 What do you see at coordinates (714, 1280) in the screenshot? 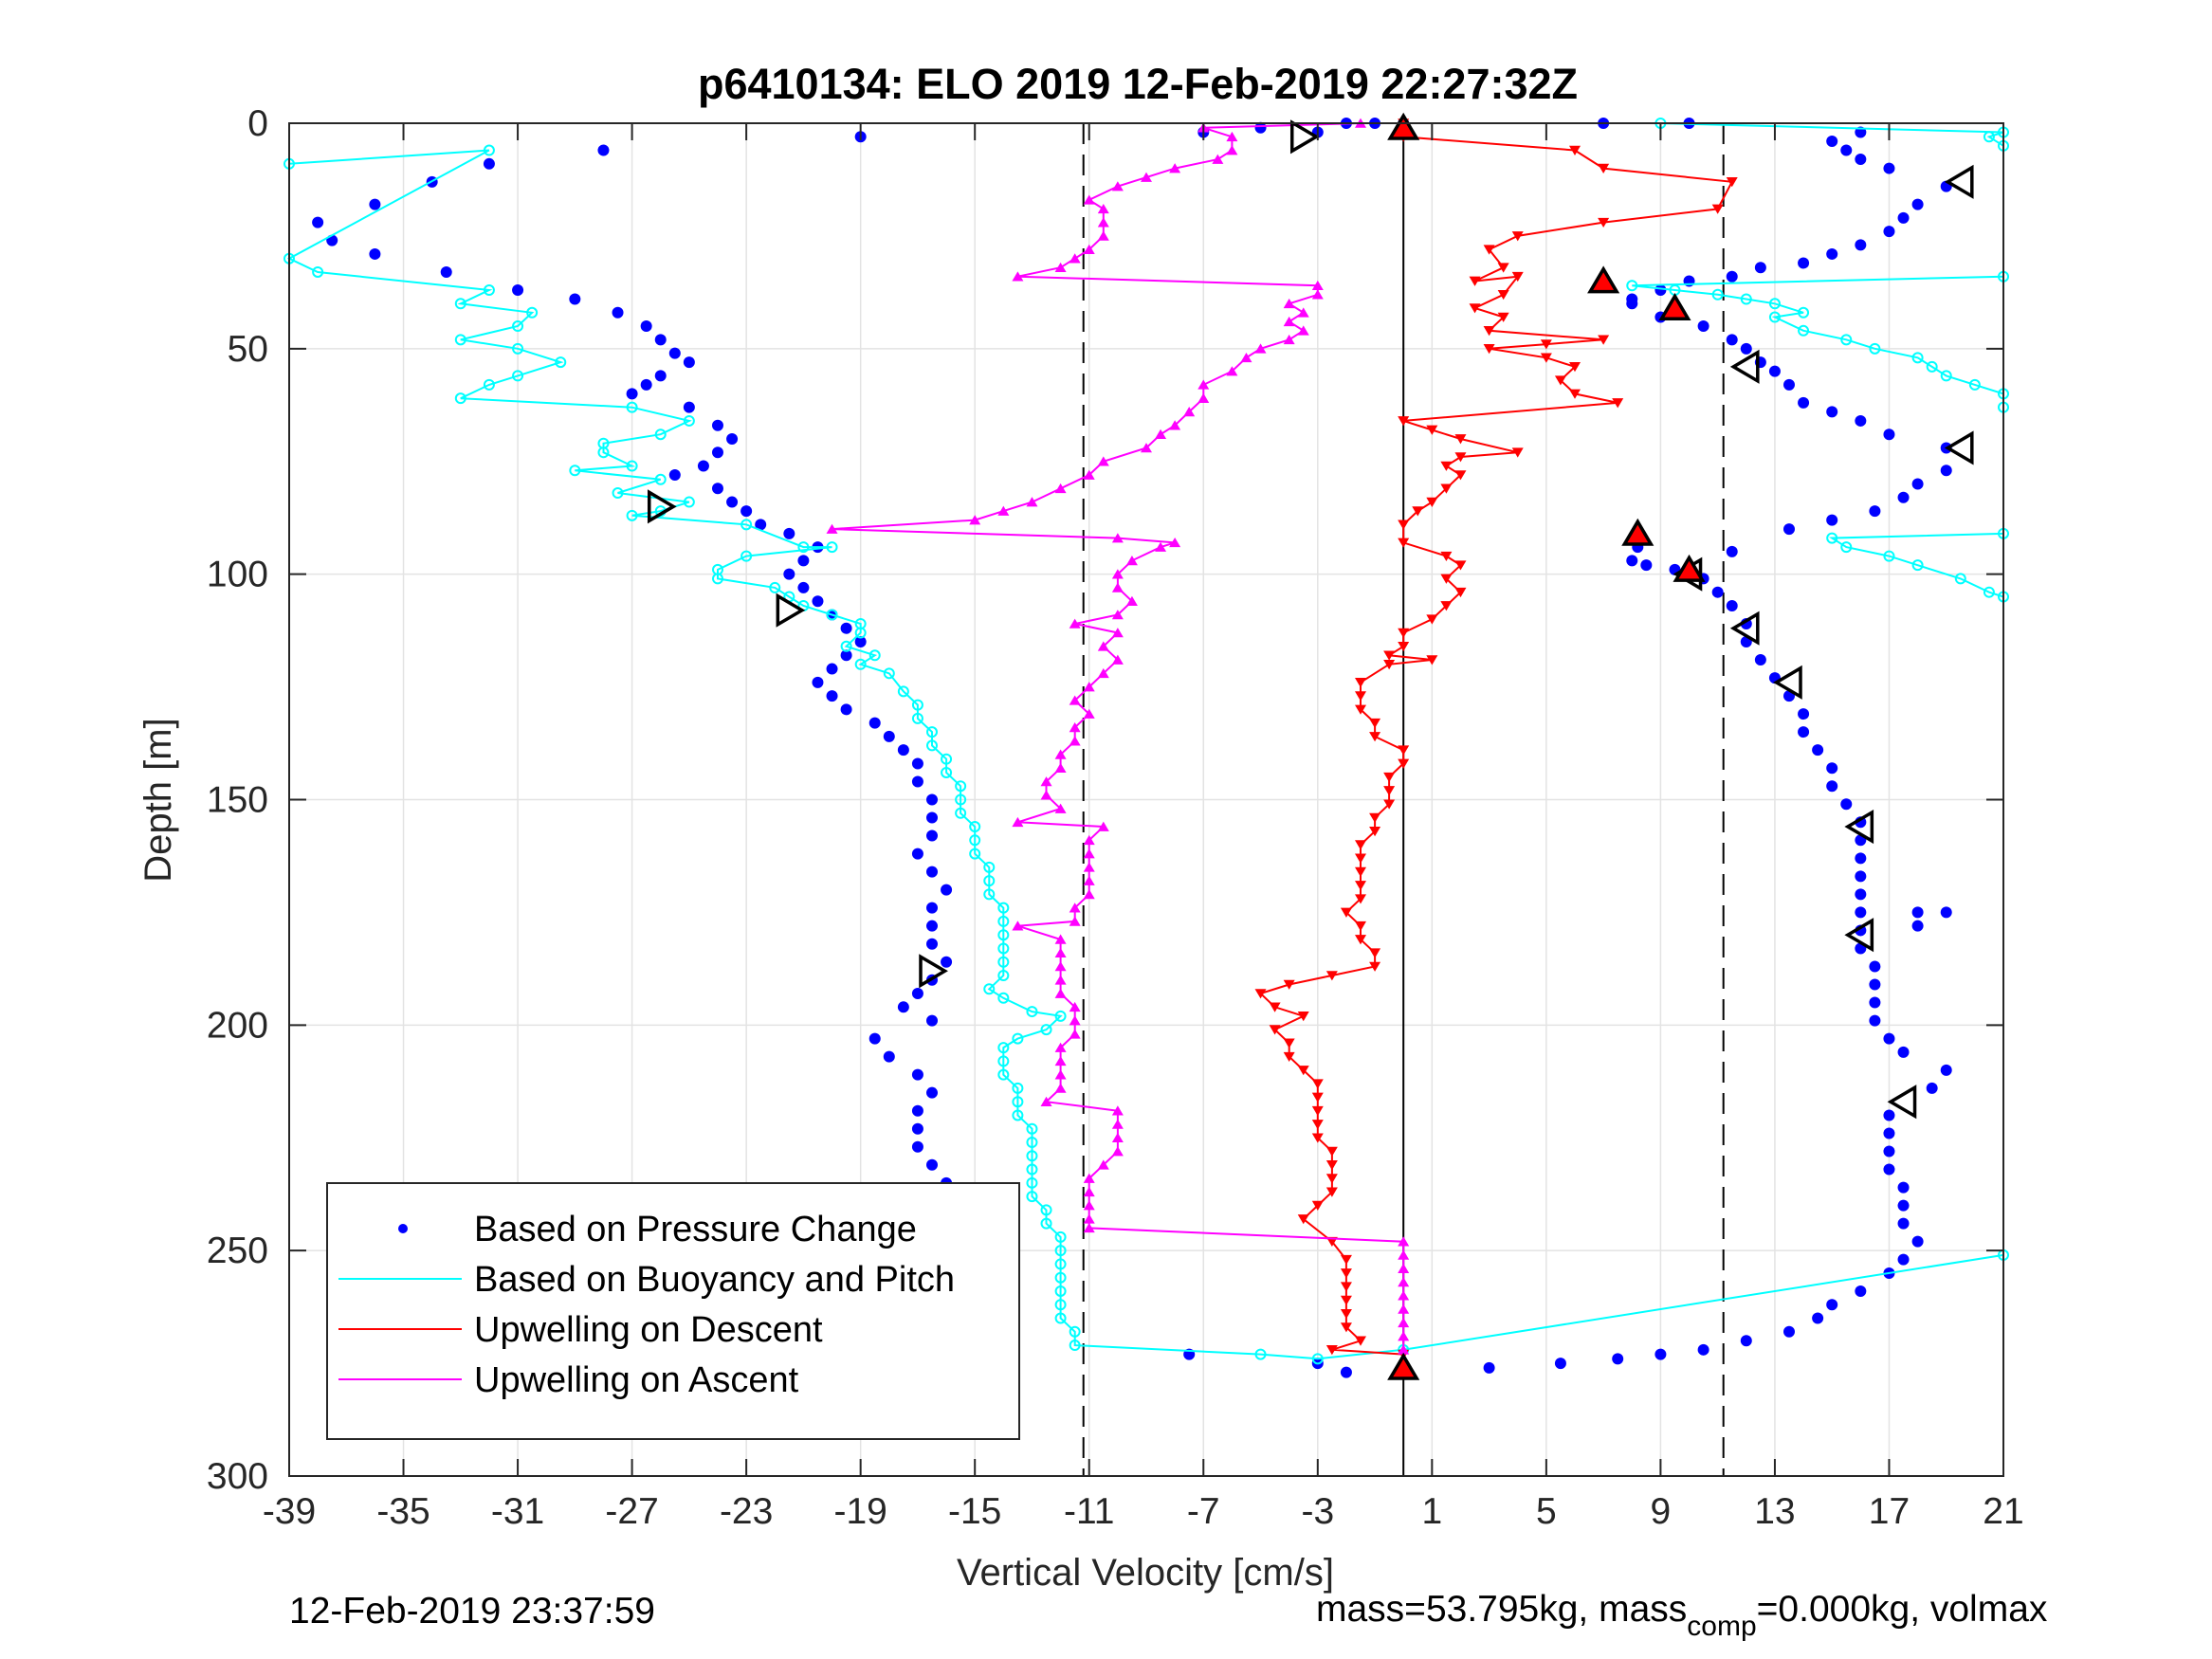
I see `legend-label: Based on Buoyancy and Pitch` at bounding box center [714, 1280].